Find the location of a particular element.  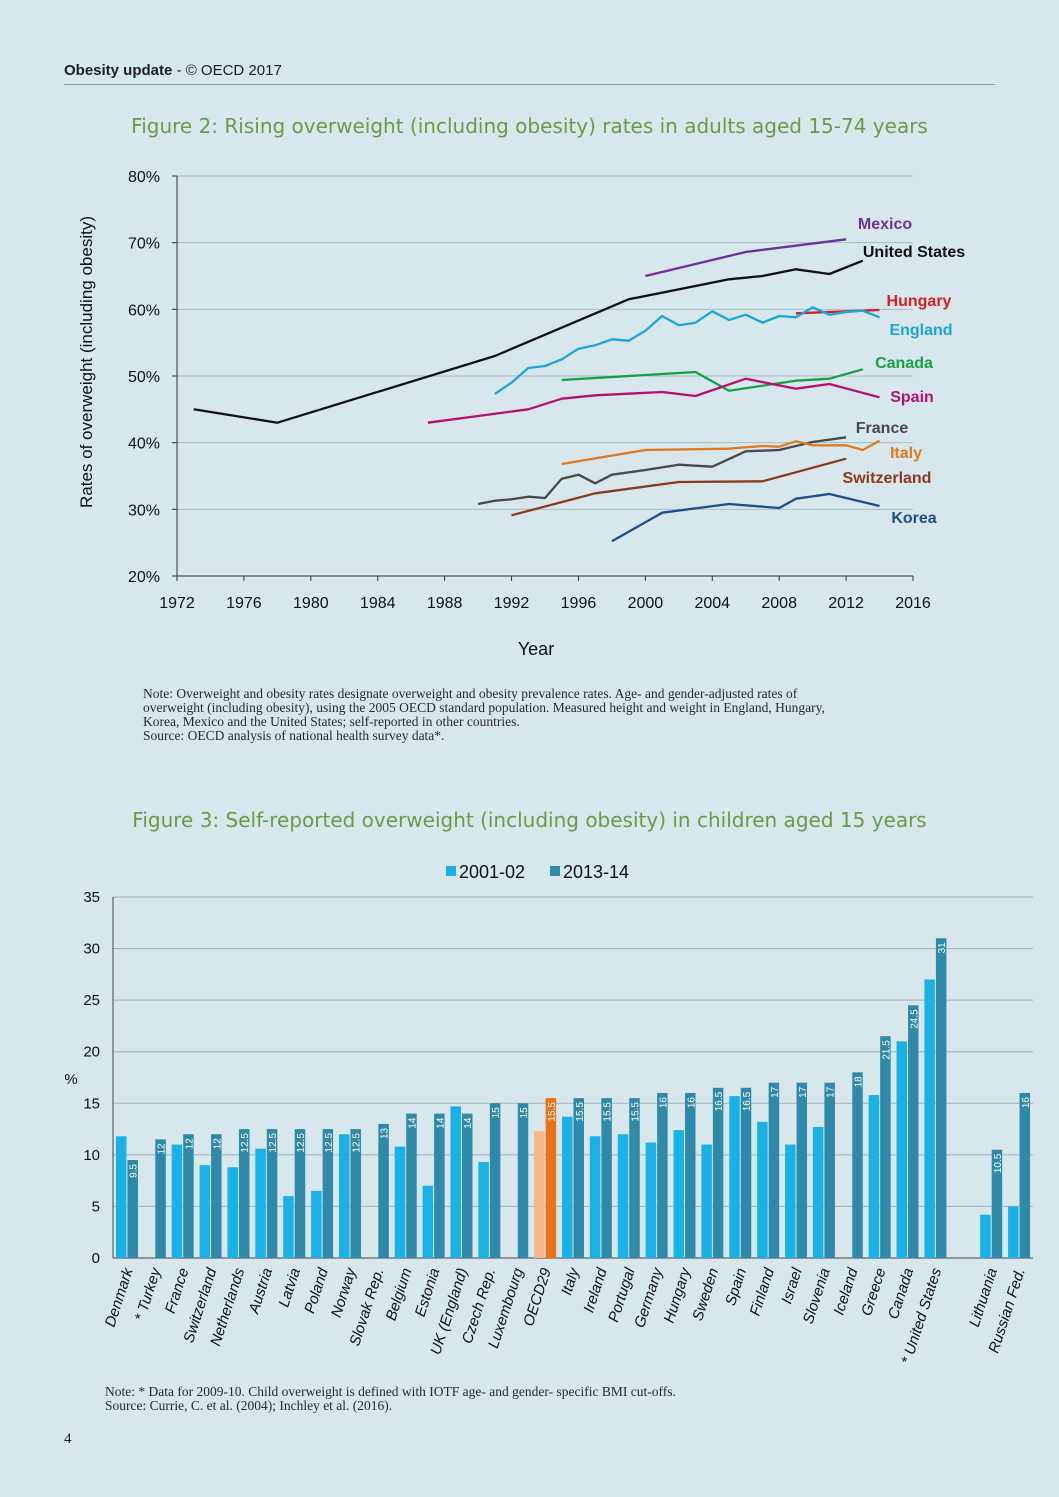

x-category-label: Slovenia is located at coordinates (817, 1296).